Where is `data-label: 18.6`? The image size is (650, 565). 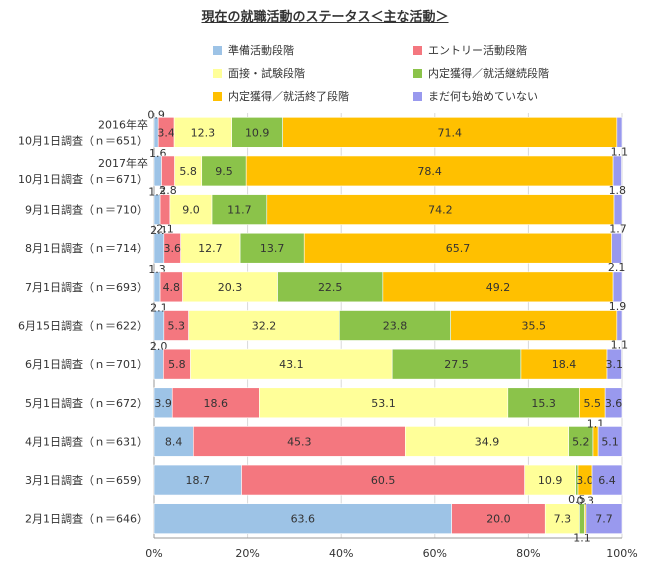
data-label: 18.6 is located at coordinates (216, 403).